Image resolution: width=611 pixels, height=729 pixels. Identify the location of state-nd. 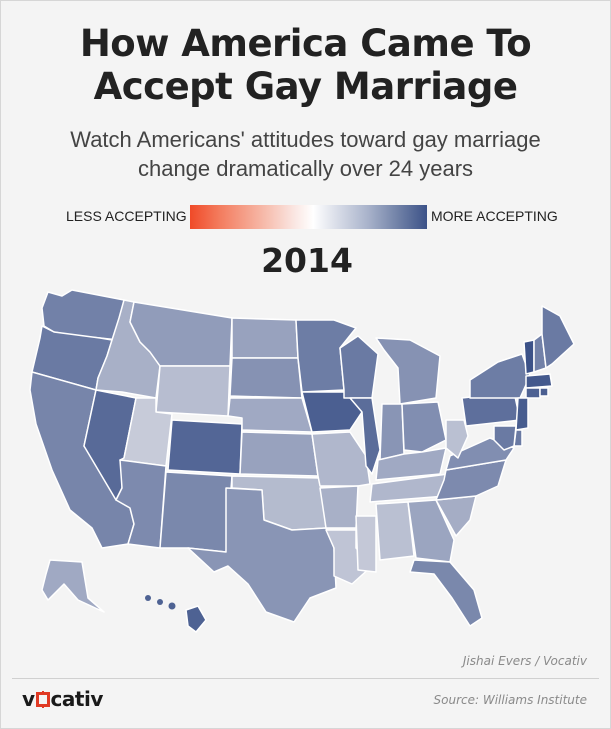
(265, 338).